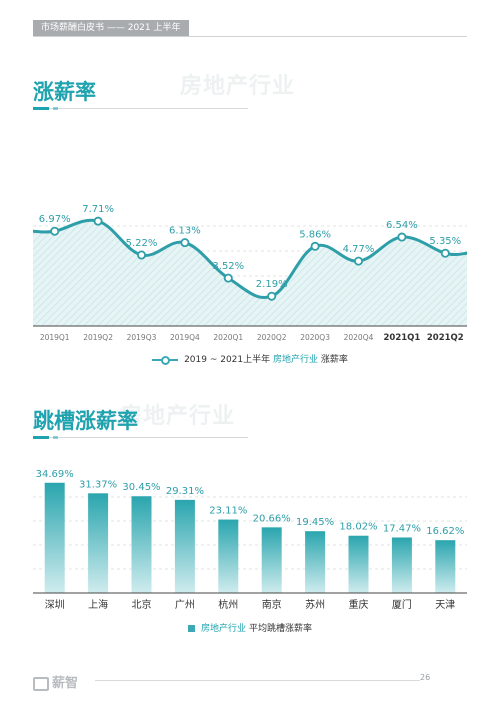 Image resolution: width=500 pixels, height=707 pixels. What do you see at coordinates (402, 225) in the screenshot?
I see `line-data-label: 6.54%` at bounding box center [402, 225].